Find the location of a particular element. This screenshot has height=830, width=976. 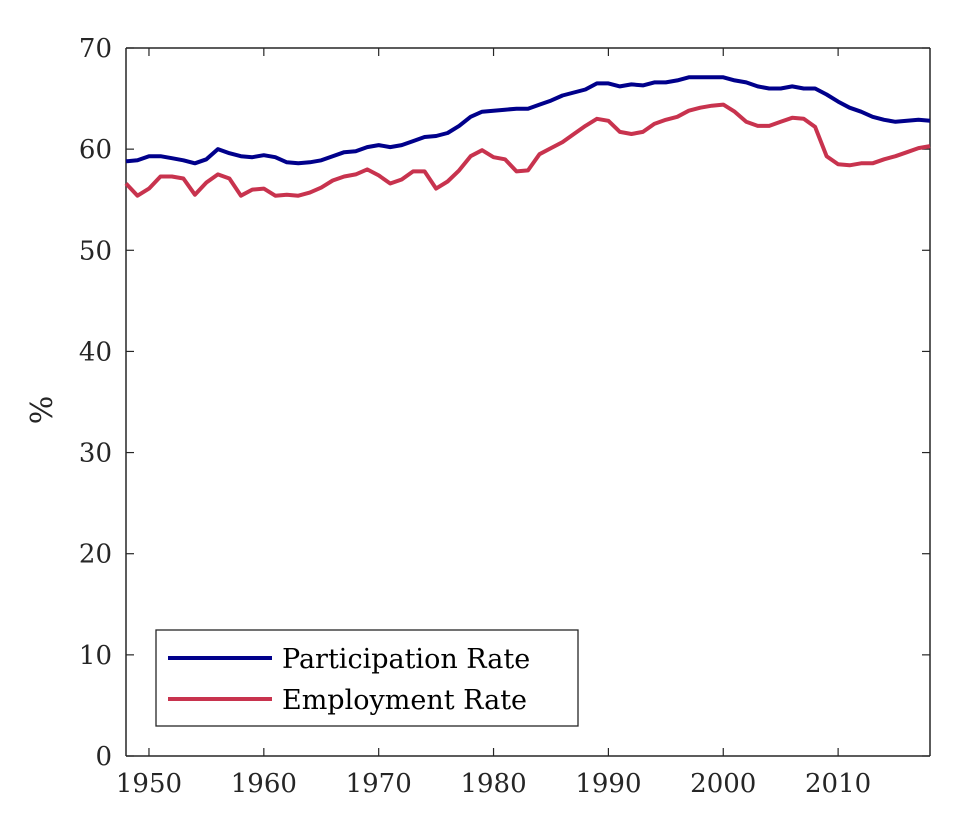

legend-label-employment: Employment Rate is located at coordinates (404, 700).